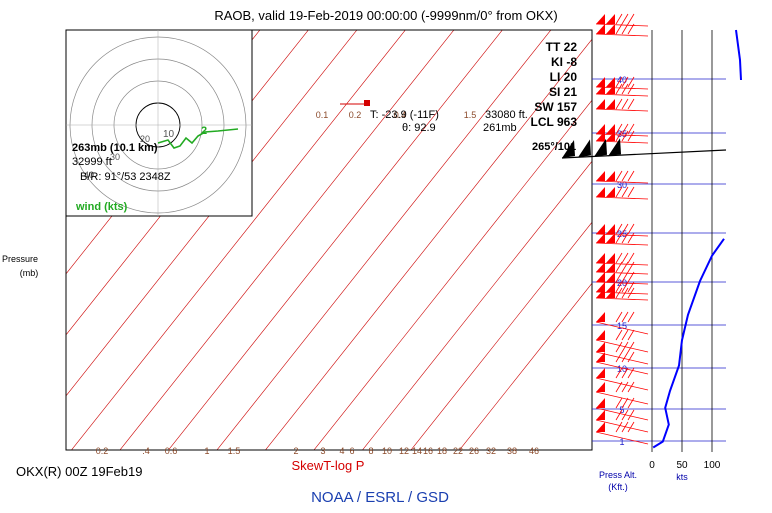 This screenshot has height=513, width=772. Describe the element at coordinates (554, 147) in the screenshot. I see `cursor-wind: 265°/101` at that location.